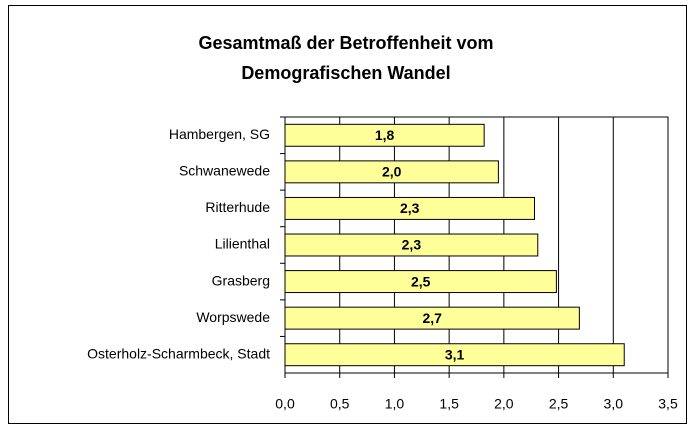 The image size is (693, 428). Describe the element at coordinates (449, 404) in the screenshot. I see `x-tick-label: 1,5` at that location.